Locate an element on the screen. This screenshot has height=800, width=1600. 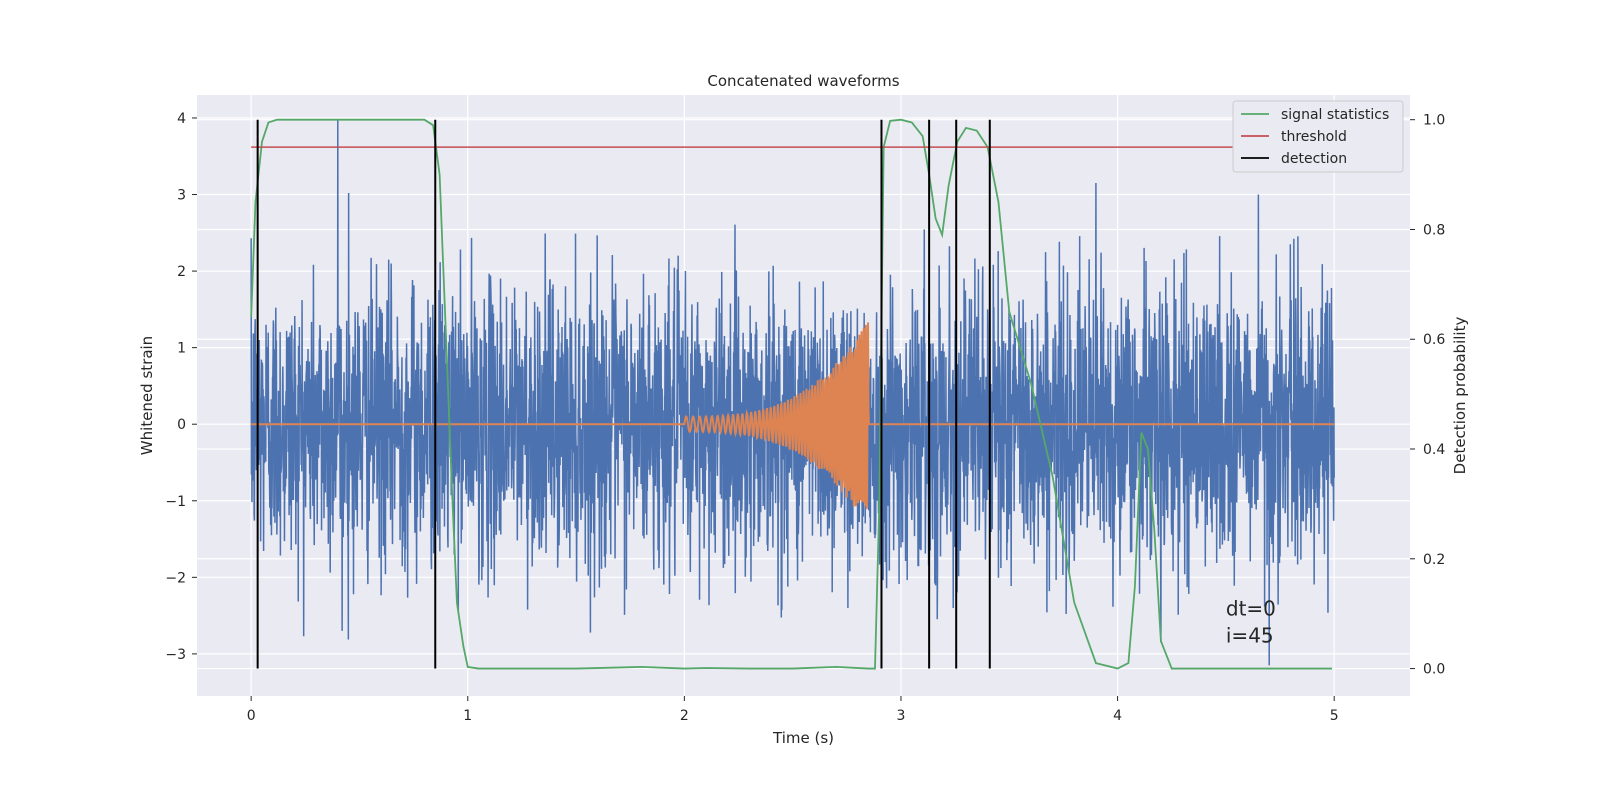
annotation-dt: dt=0 is located at coordinates (1251, 609).